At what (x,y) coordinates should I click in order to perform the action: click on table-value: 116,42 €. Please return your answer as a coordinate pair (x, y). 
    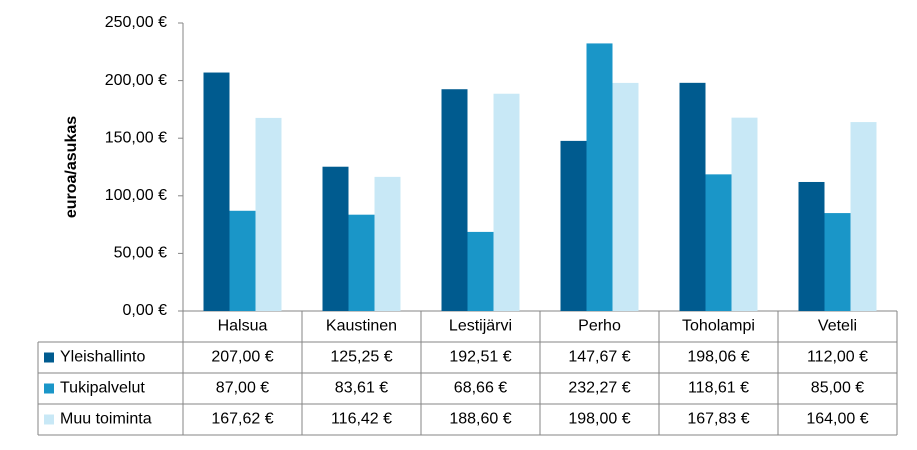
    Looking at the image, I should click on (361, 419).